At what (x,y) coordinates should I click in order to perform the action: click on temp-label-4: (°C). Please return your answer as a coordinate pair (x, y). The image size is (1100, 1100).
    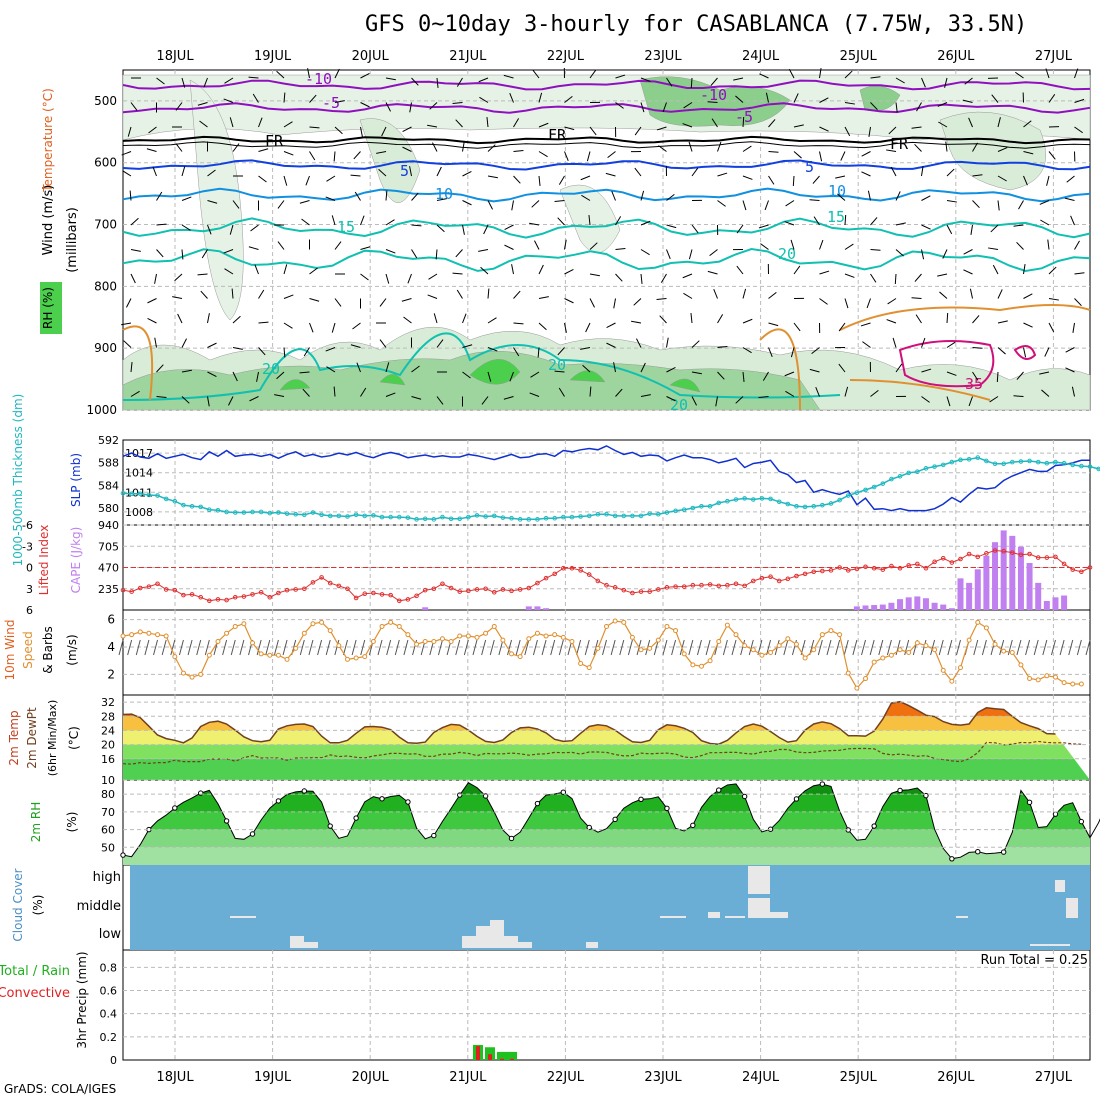
    Looking at the image, I should click on (74, 738).